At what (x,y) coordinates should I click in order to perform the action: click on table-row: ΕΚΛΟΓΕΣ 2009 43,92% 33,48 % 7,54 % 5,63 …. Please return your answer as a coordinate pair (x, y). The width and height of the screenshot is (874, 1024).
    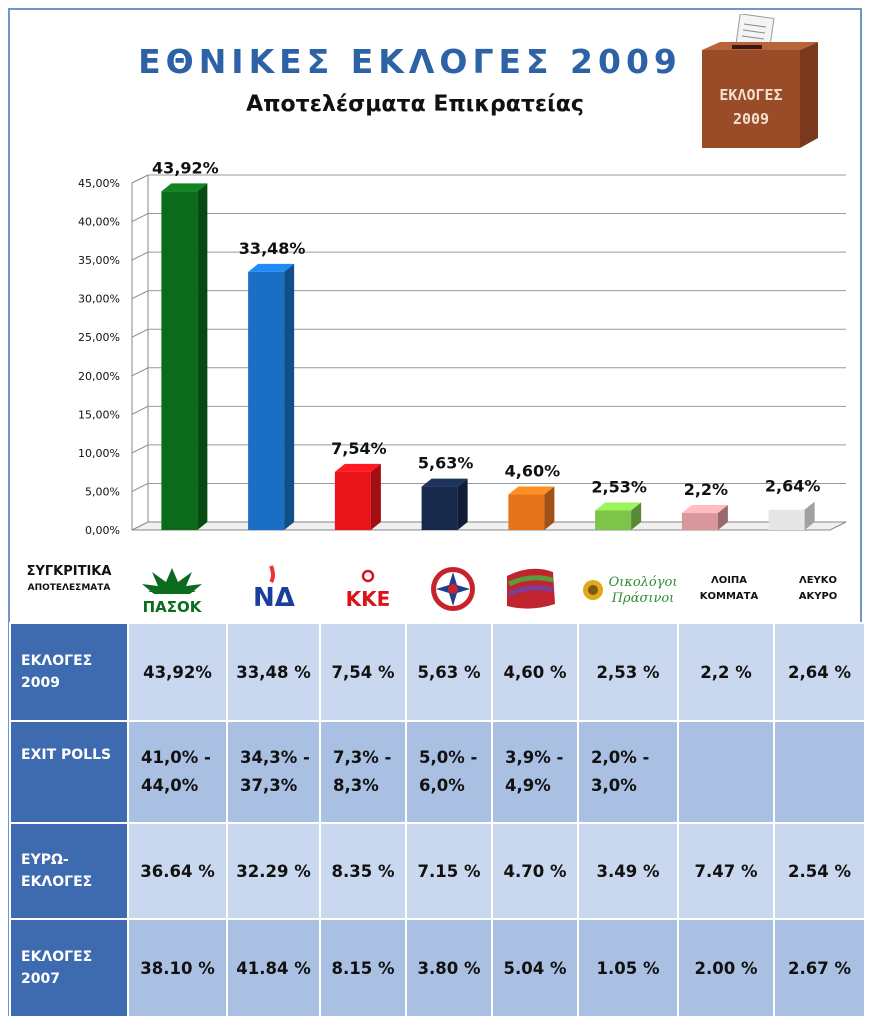
    Looking at the image, I should click on (437, 672).